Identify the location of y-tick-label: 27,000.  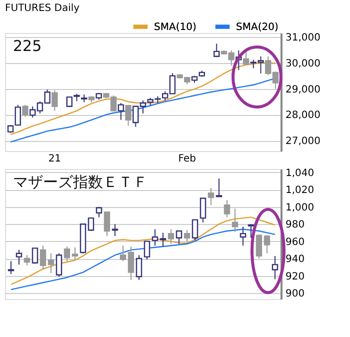
(303, 142).